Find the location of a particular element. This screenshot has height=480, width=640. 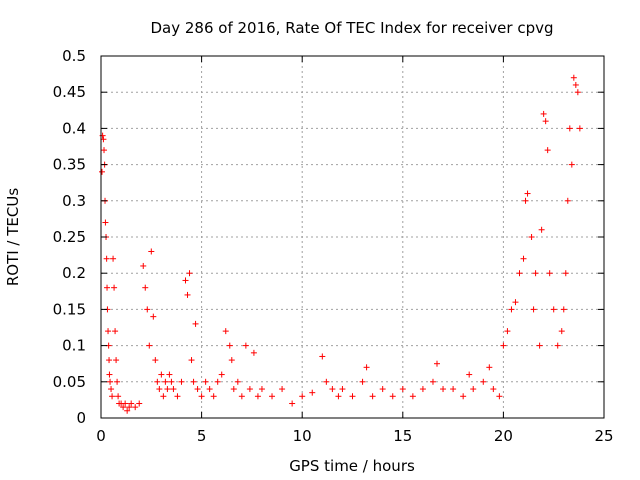

x-tick-label: 25 is located at coordinates (603, 436).